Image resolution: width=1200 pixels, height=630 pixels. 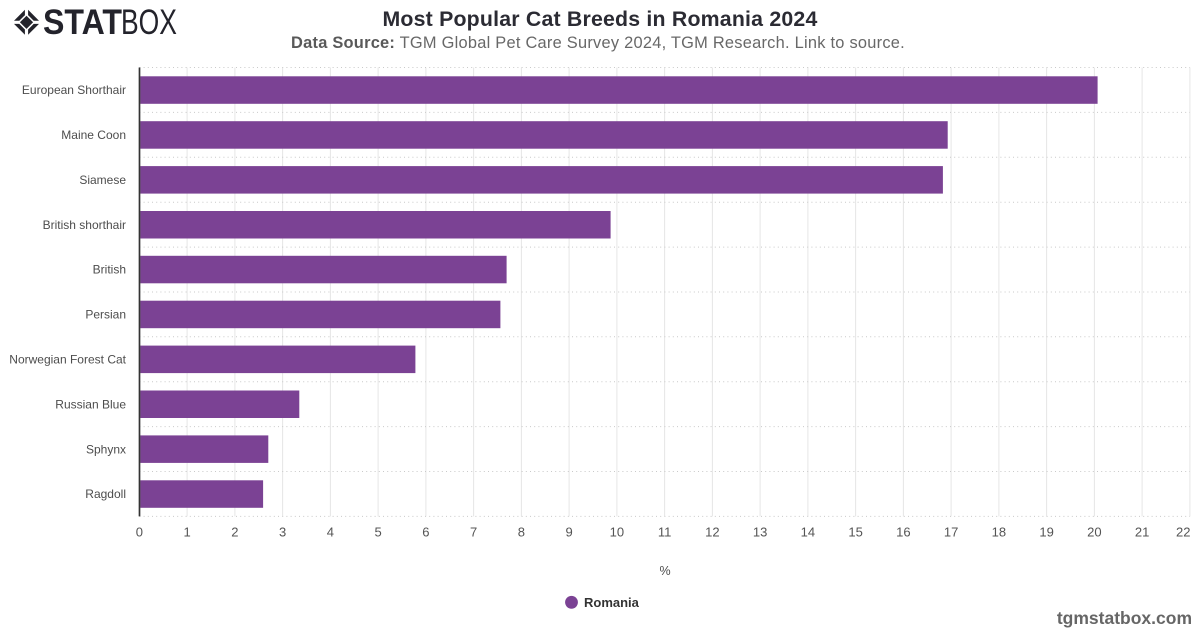 What do you see at coordinates (951, 532) in the screenshot?
I see `svg-text: 17` at bounding box center [951, 532].